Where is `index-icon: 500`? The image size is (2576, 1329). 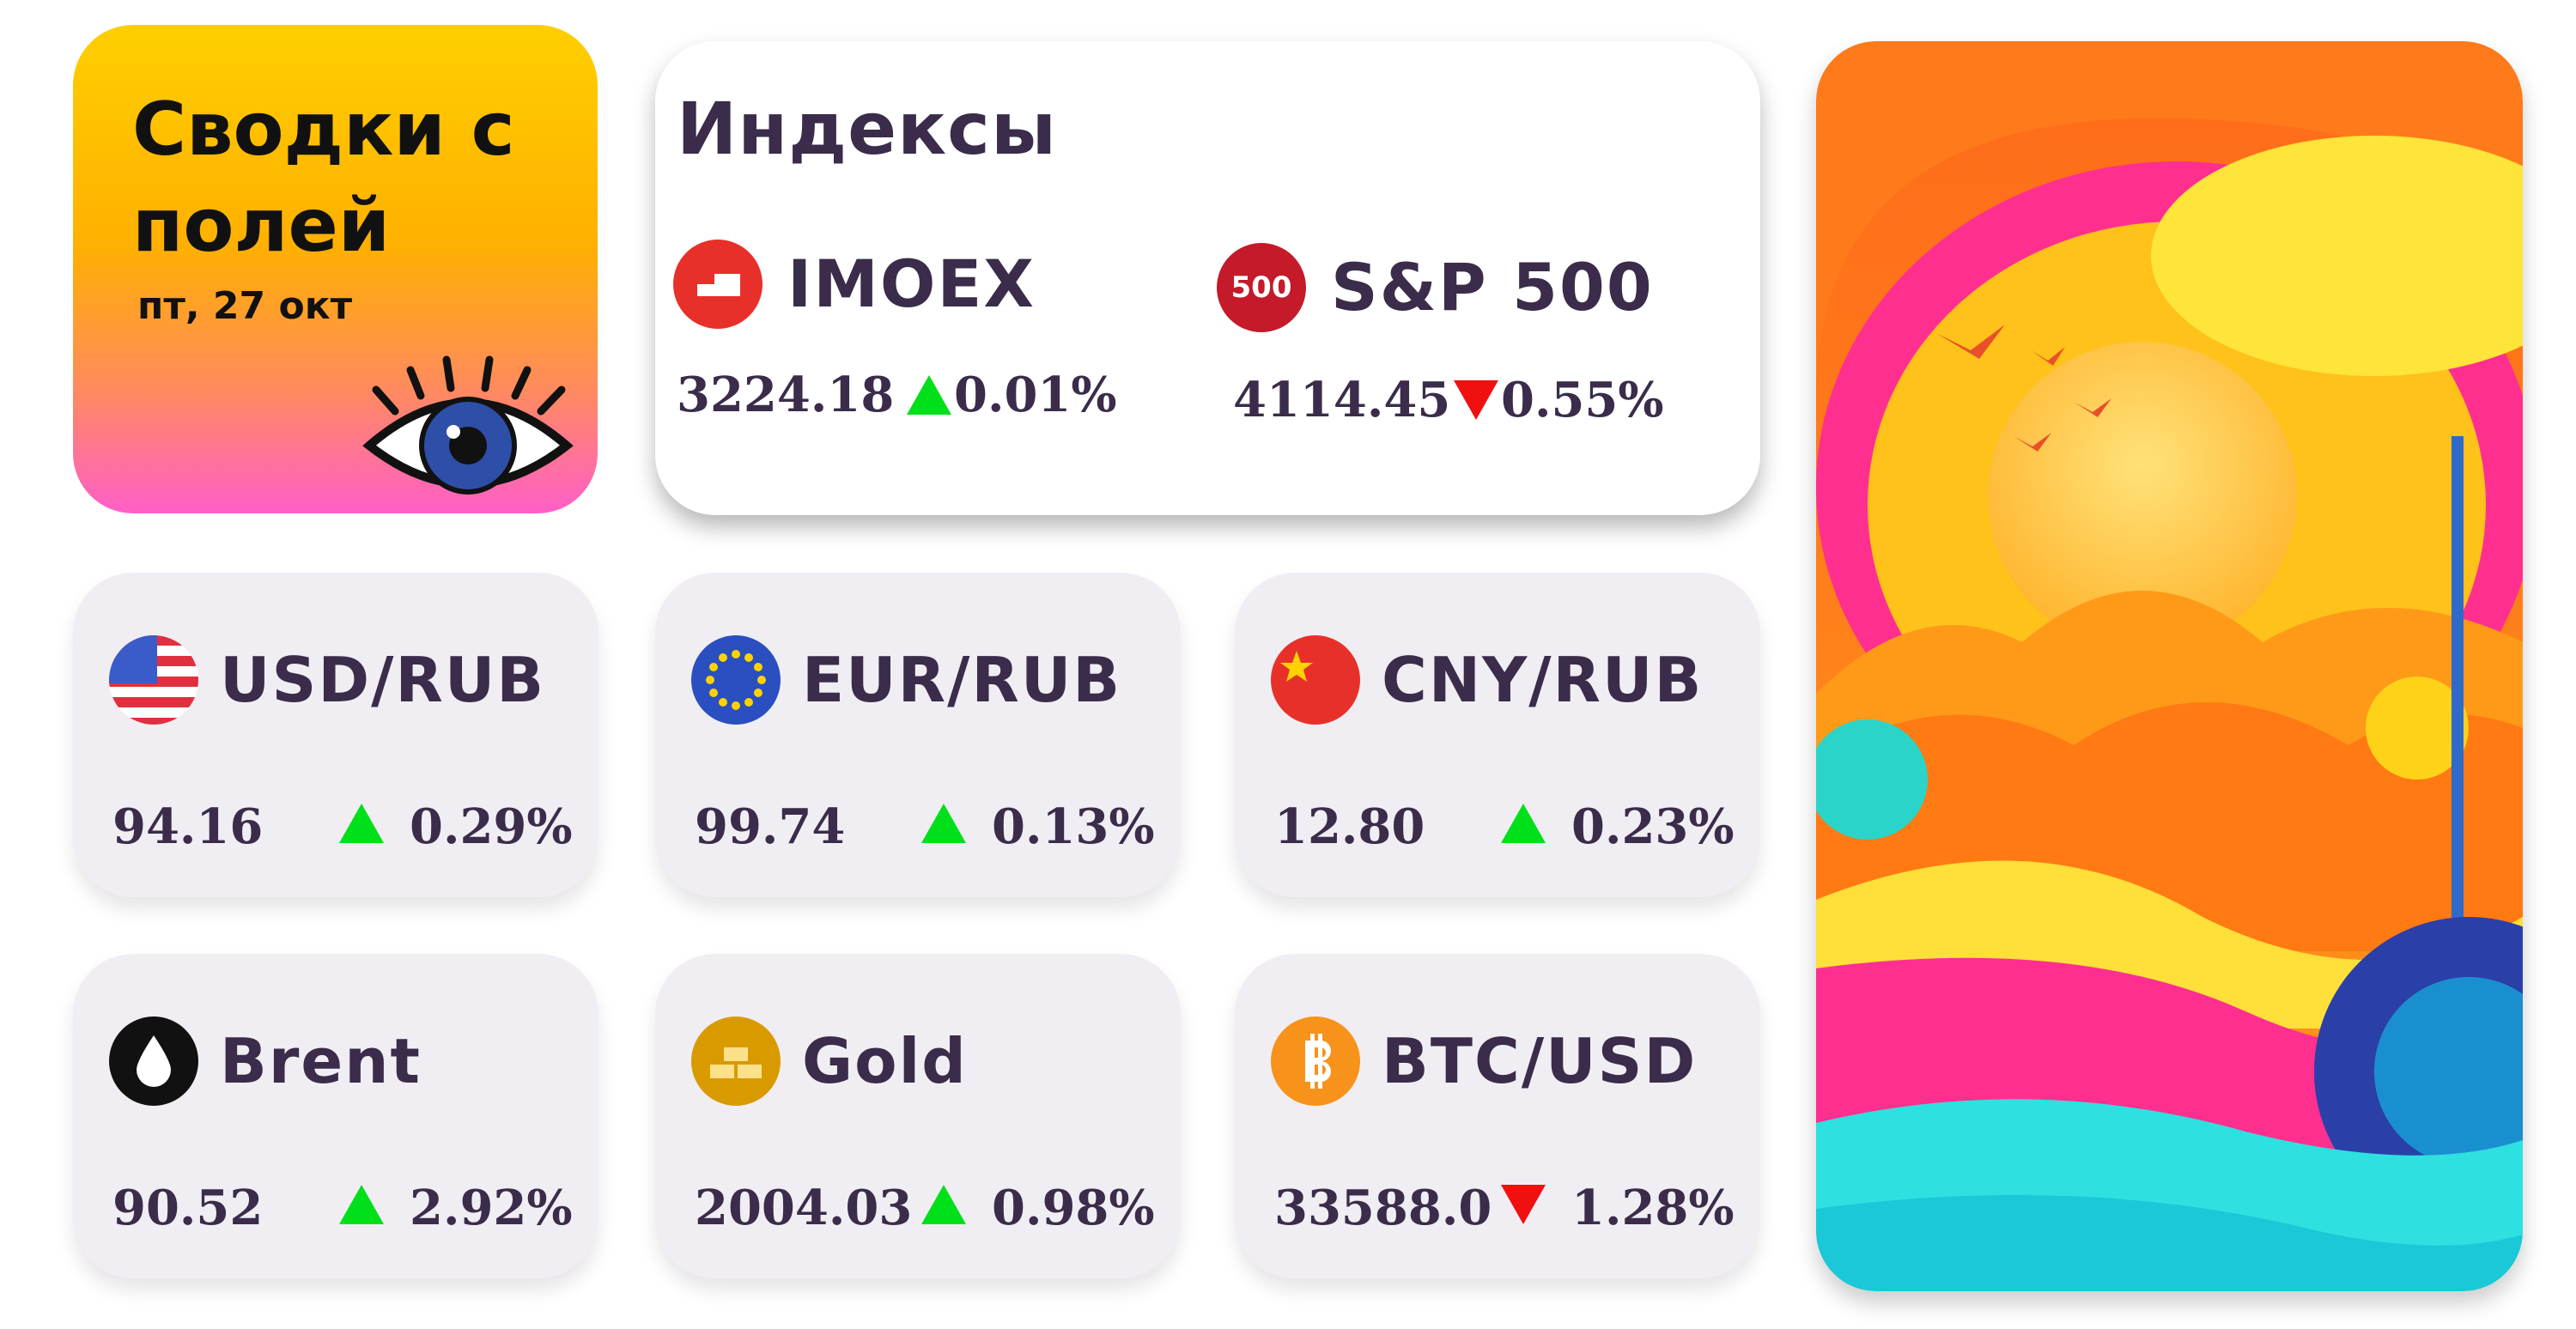
index-icon: 500 is located at coordinates (1261, 287).